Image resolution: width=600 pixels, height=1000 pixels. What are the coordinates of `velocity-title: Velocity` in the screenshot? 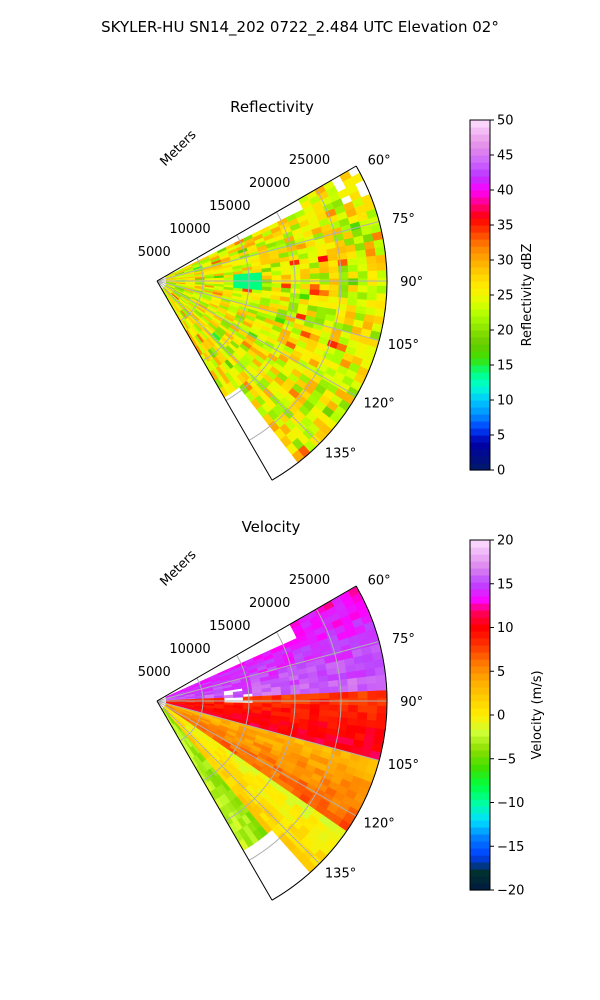 It's located at (271, 527).